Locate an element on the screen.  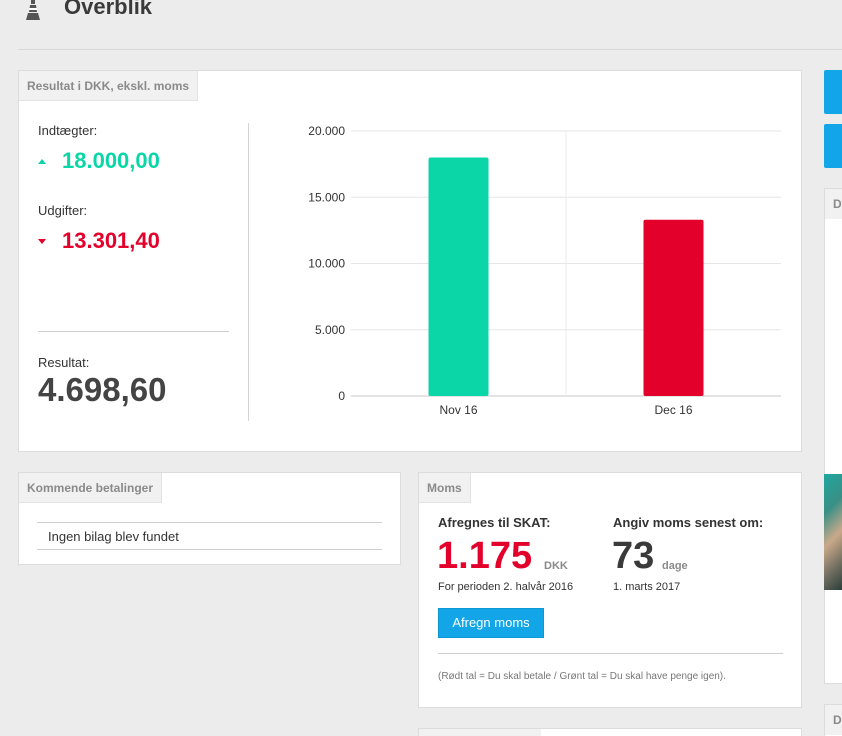
angiv-unit: dage is located at coordinates (675, 566).